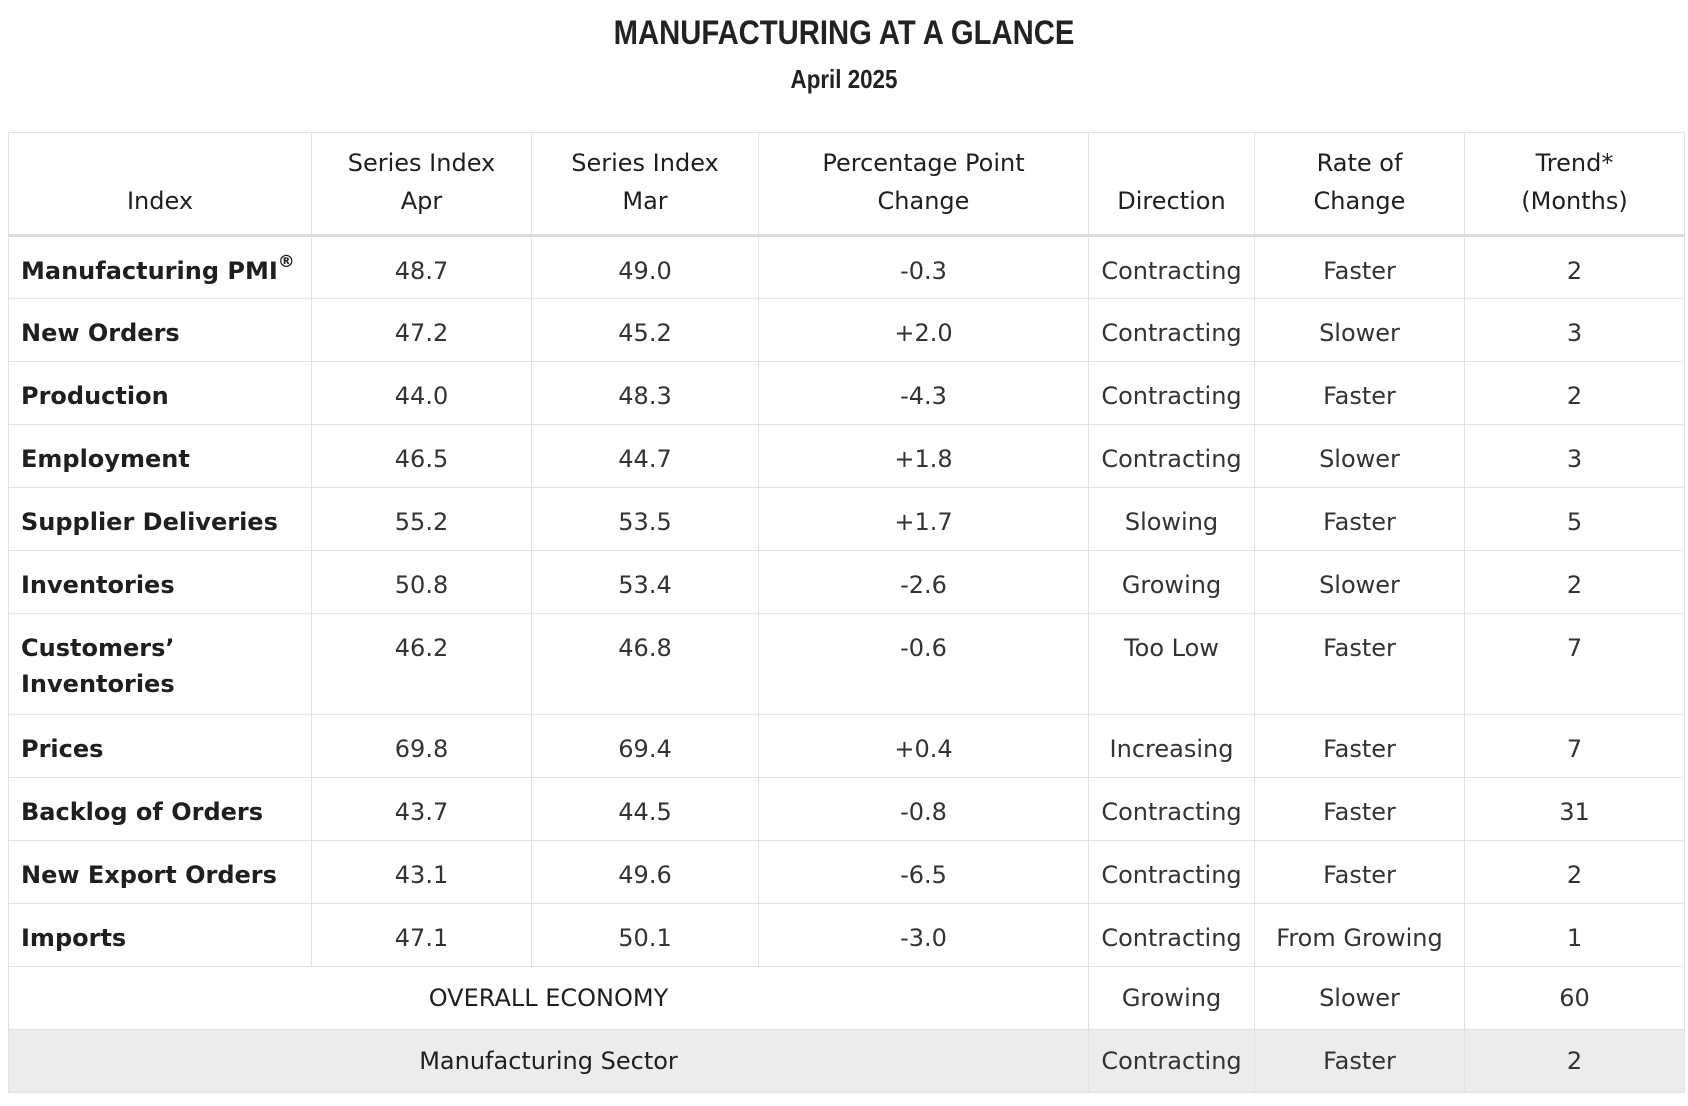 The image size is (1688, 1106). I want to click on cell-apr: 44.0, so click(421, 393).